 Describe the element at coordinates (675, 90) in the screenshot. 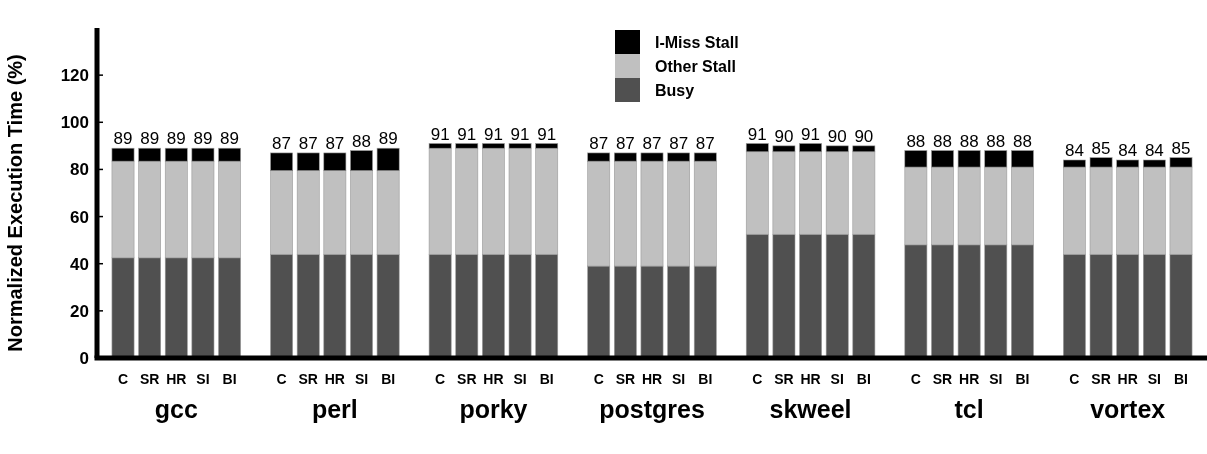

I see `legend-label: Busy` at that location.